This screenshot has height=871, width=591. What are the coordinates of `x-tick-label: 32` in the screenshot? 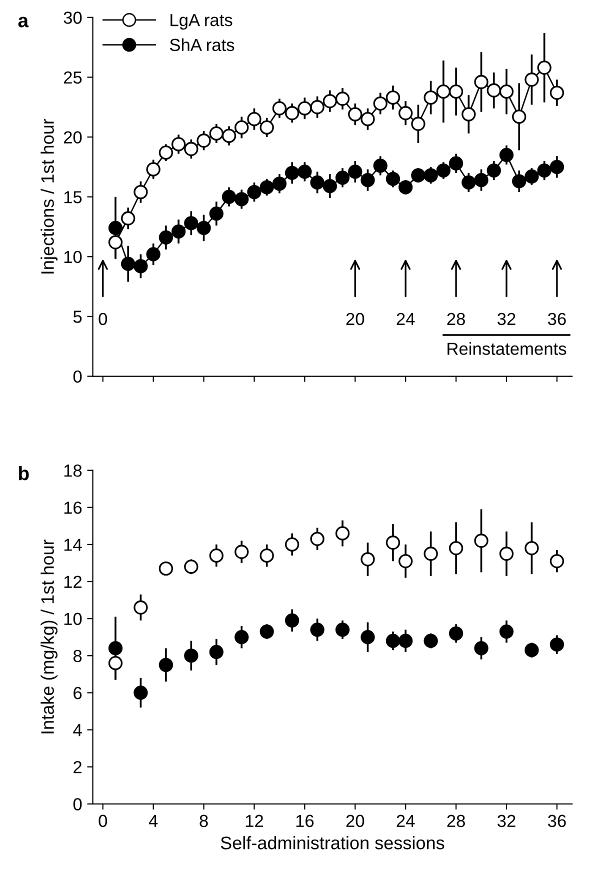 It's located at (507, 319).